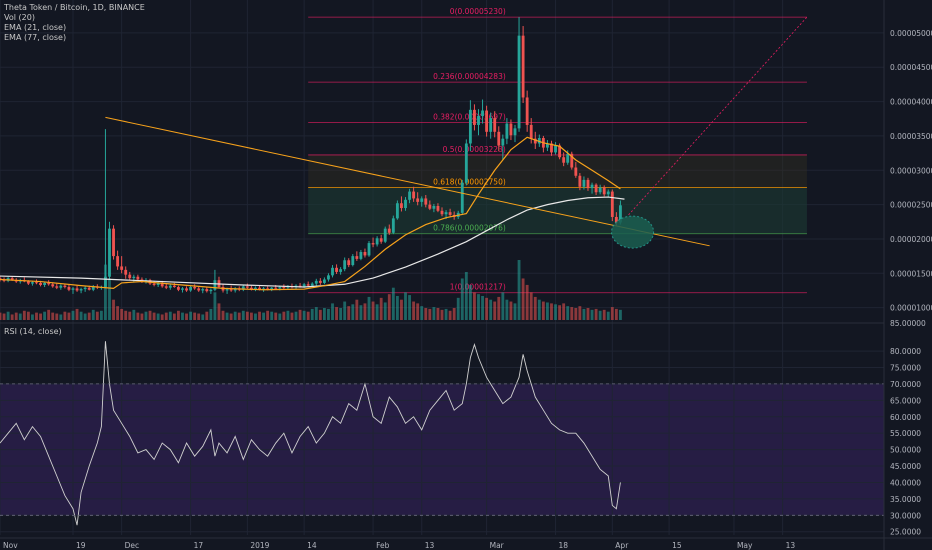 This screenshot has width=932, height=550. I want to click on rsi-axis-label: 75.0000, so click(905, 367).